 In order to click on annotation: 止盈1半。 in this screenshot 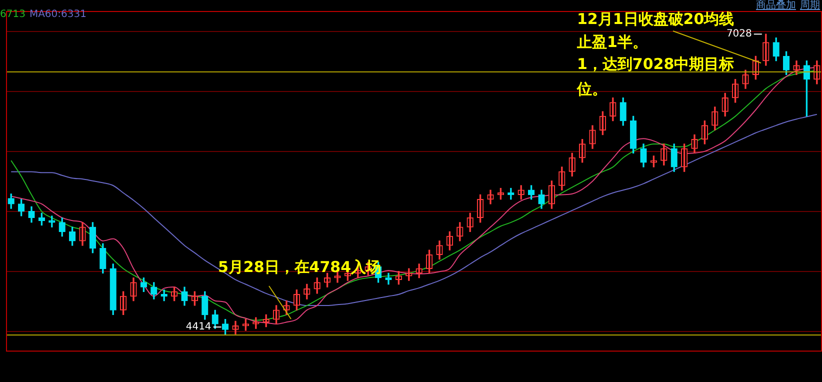, I will do `click(612, 42)`.